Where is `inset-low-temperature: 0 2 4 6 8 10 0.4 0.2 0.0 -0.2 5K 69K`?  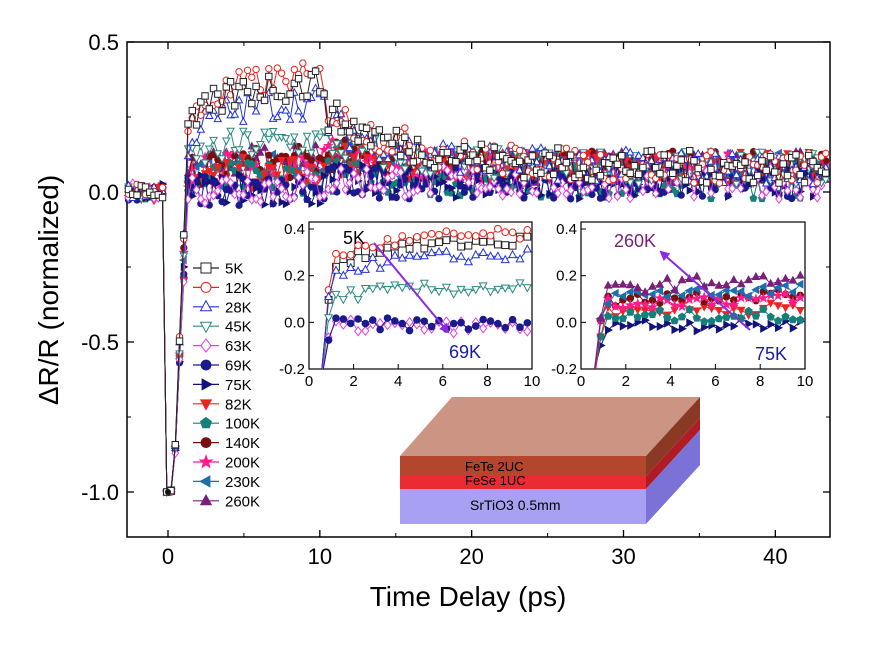 inset-low-temperature: 0 2 4 6 8 10 0.4 0.2 0.0 -0.2 5K 69K is located at coordinates (409, 305).